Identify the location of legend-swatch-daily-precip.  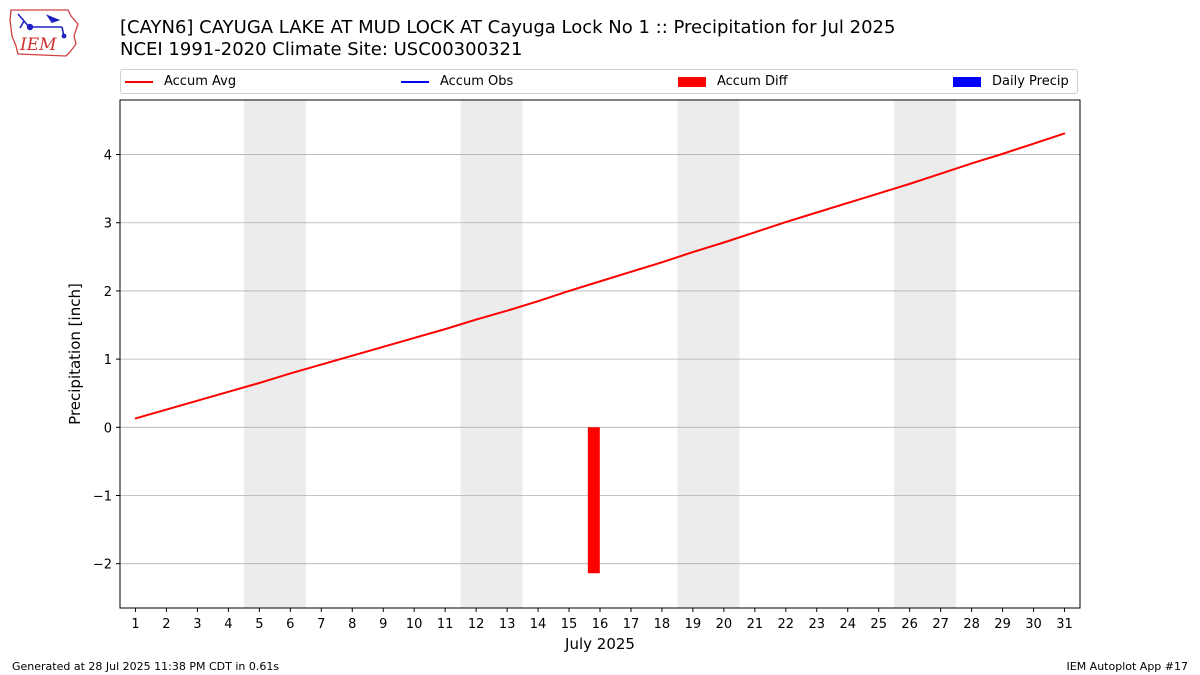
(967, 81).